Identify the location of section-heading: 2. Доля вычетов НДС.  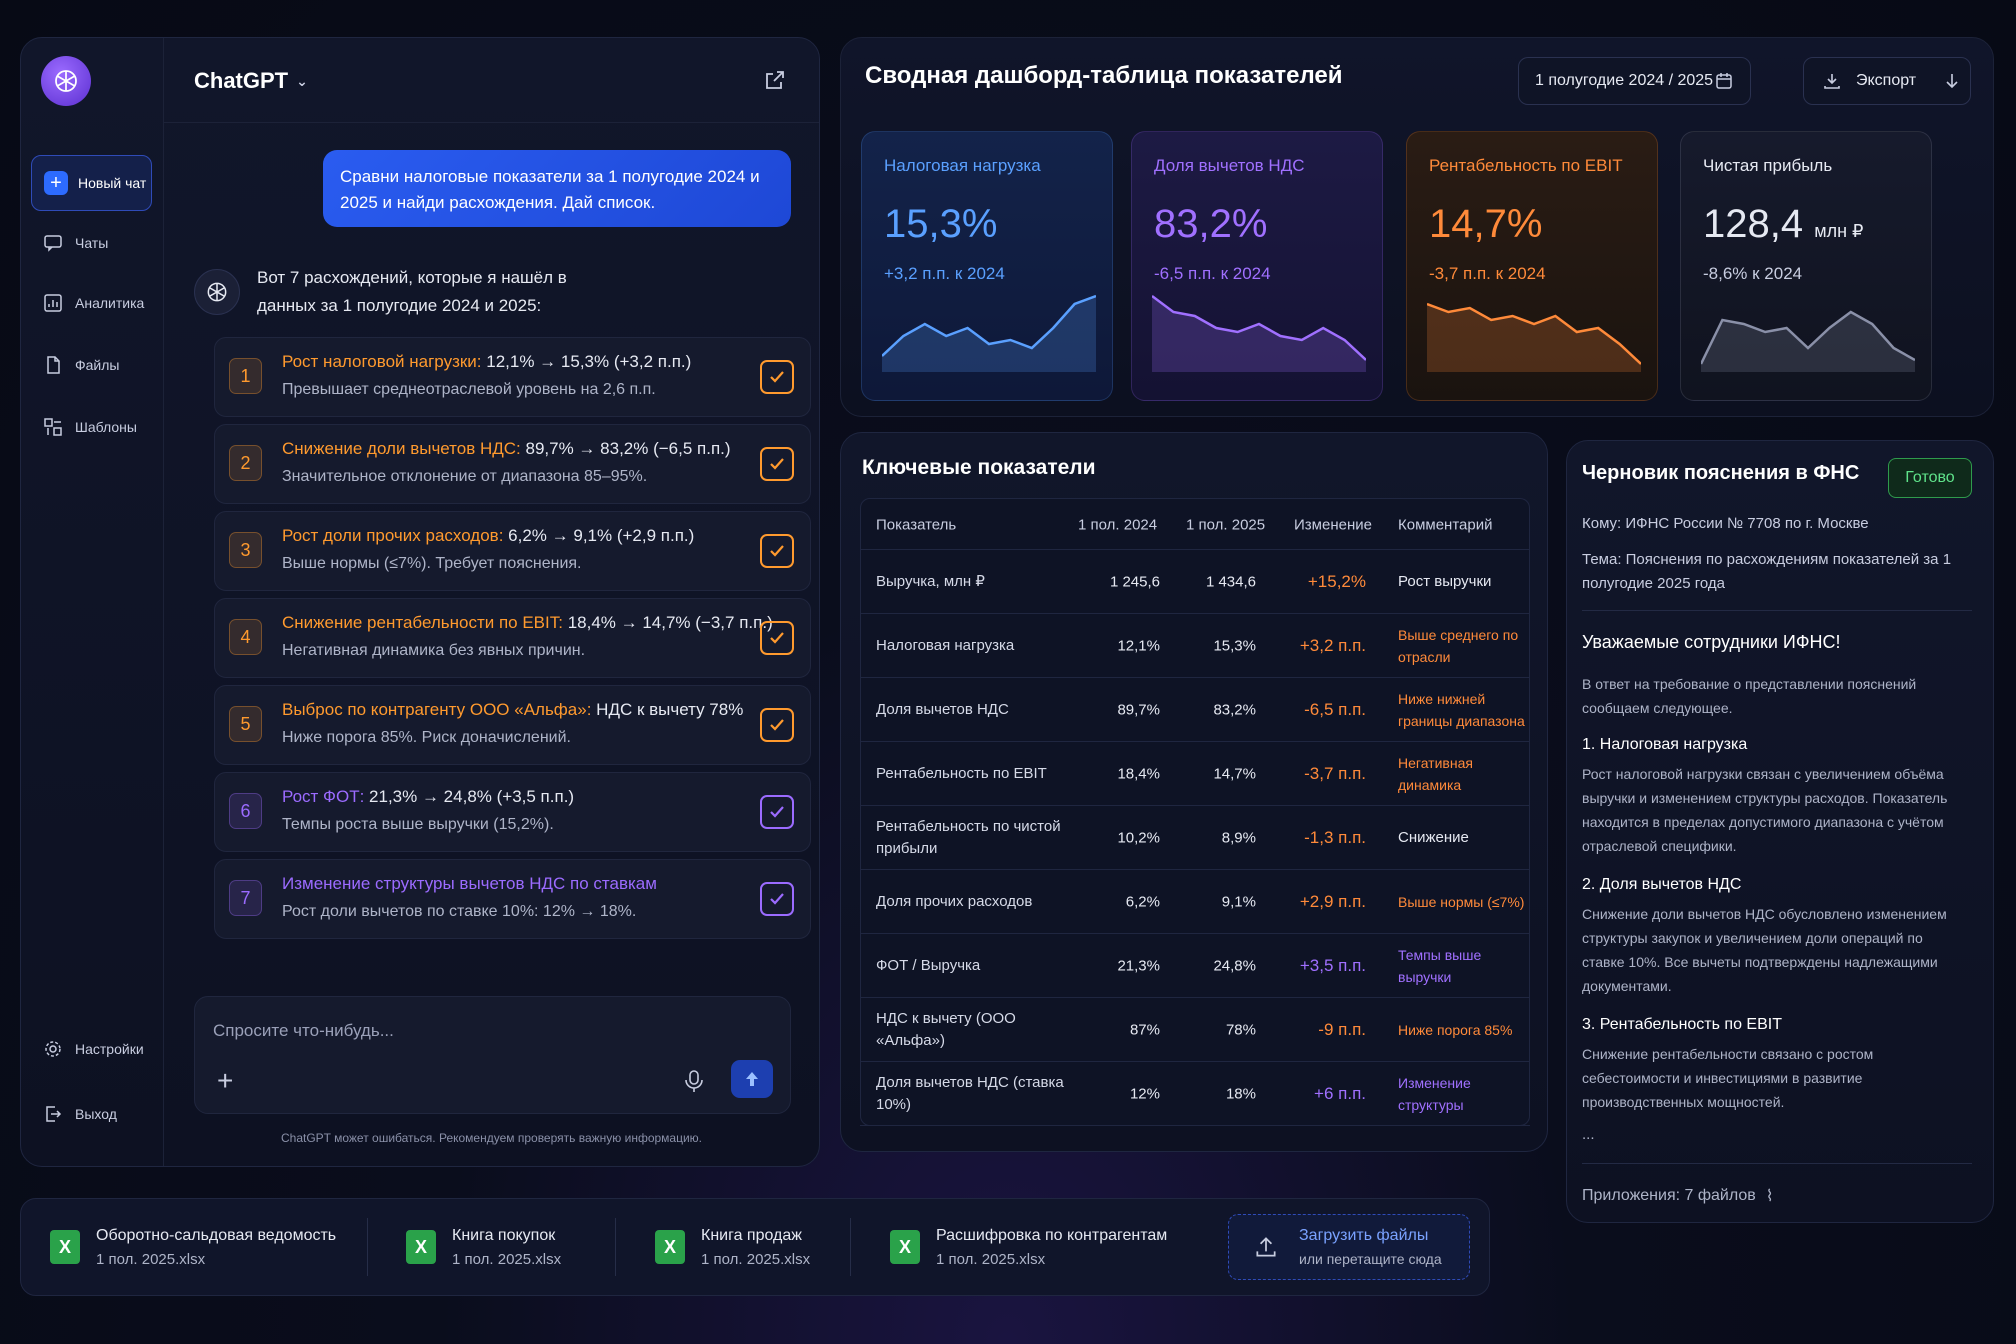
(1662, 884).